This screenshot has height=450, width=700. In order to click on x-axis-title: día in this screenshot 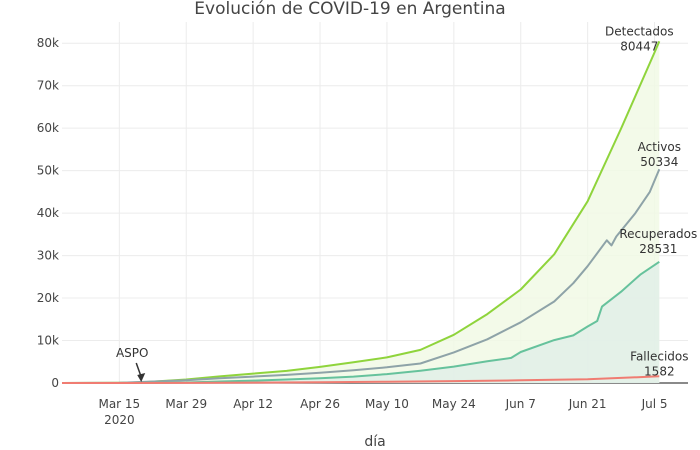, I will do `click(374, 442)`.